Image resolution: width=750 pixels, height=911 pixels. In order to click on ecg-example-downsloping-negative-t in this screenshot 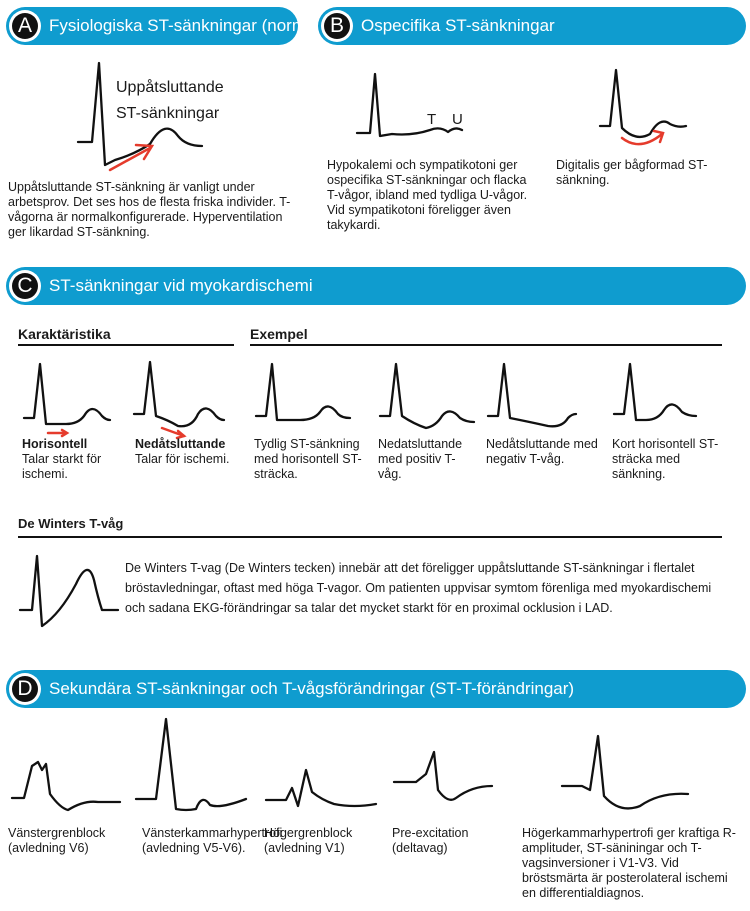, I will do `click(532, 395)`.